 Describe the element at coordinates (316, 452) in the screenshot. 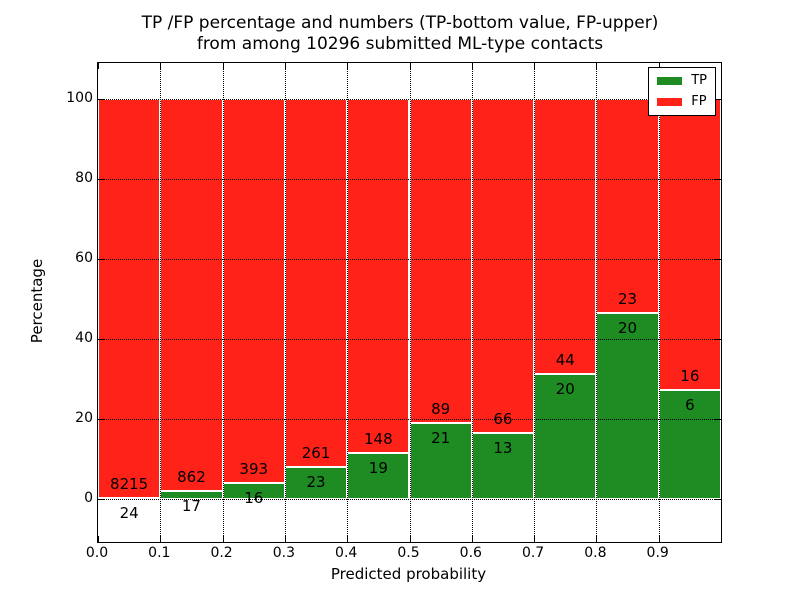

I see `fp-count-label: 261` at that location.